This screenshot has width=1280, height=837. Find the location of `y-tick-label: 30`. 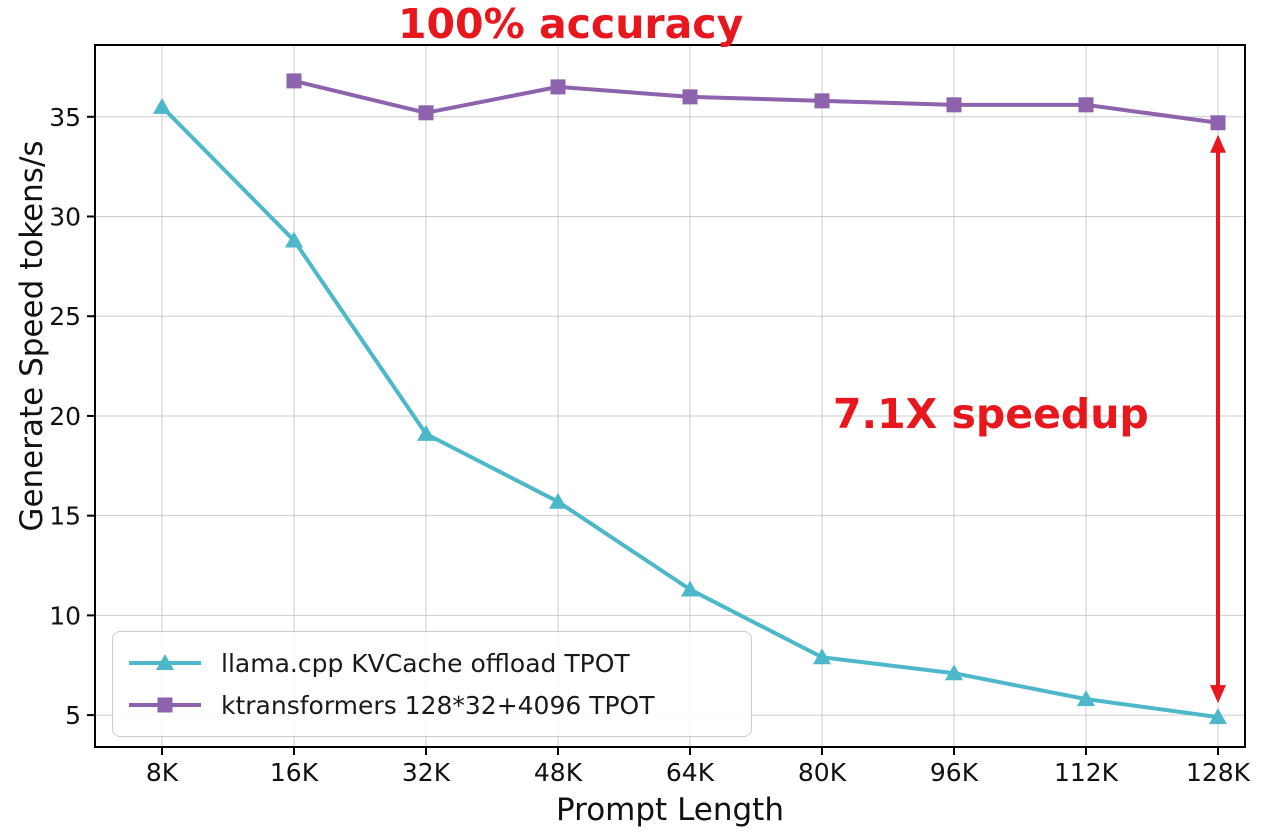

y-tick-label: 30 is located at coordinates (65, 217).